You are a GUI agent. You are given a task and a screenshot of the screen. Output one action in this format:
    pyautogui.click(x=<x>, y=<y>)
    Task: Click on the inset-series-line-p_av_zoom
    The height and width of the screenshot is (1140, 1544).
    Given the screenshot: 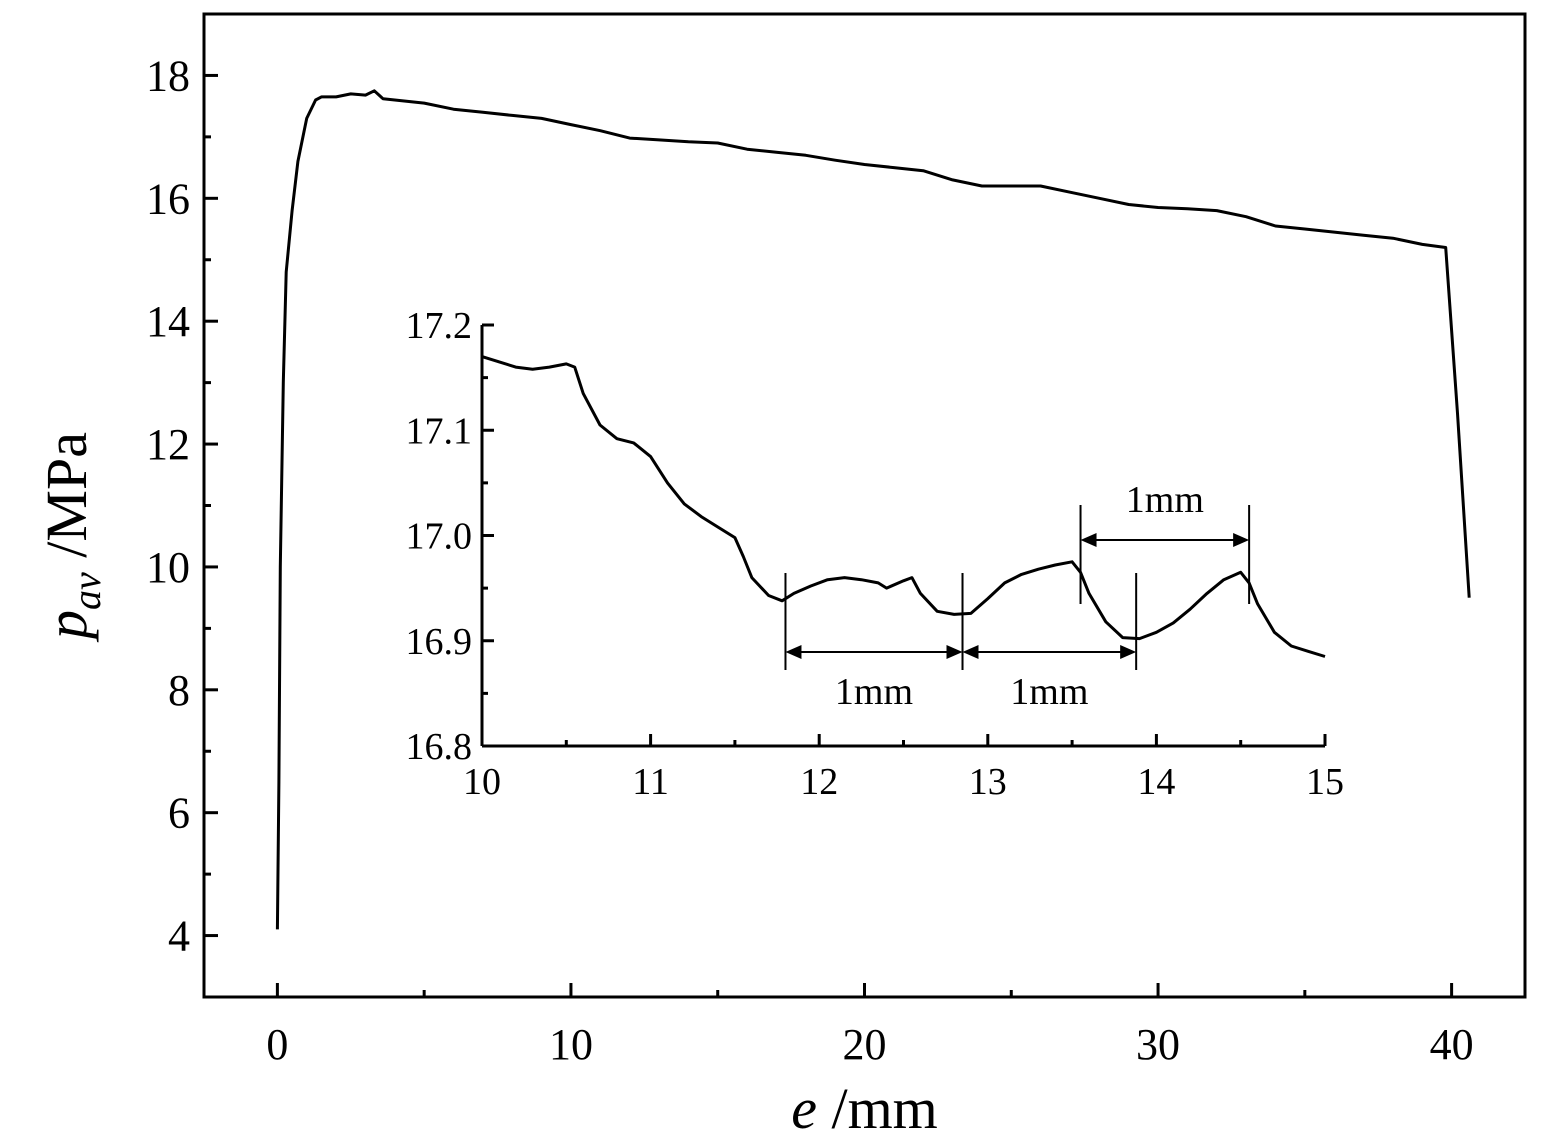 What is the action you would take?
    pyautogui.click(x=903, y=506)
    